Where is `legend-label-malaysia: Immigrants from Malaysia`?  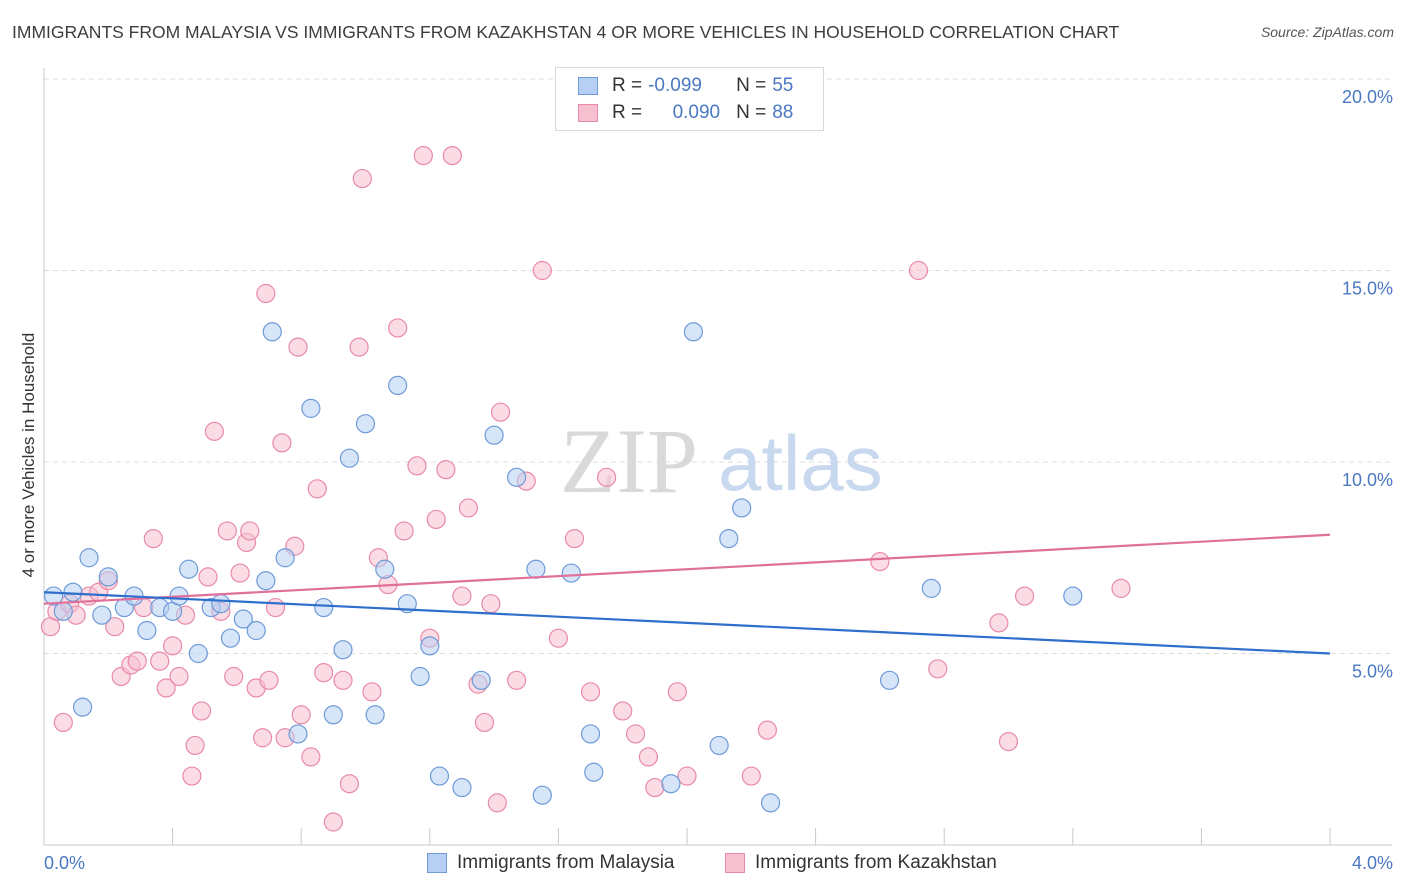 legend-label-malaysia: Immigrants from Malaysia is located at coordinates (566, 862).